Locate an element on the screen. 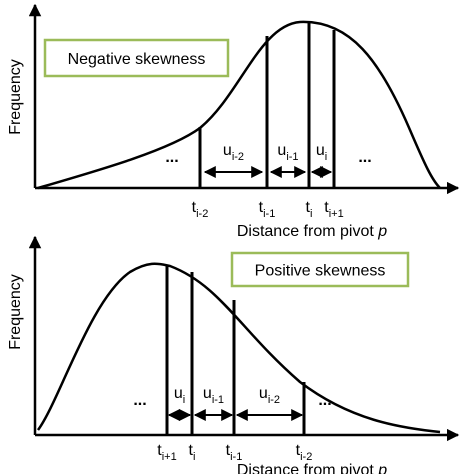 This screenshot has height=474, width=474. box-label: Negative skewness is located at coordinates (137, 59).